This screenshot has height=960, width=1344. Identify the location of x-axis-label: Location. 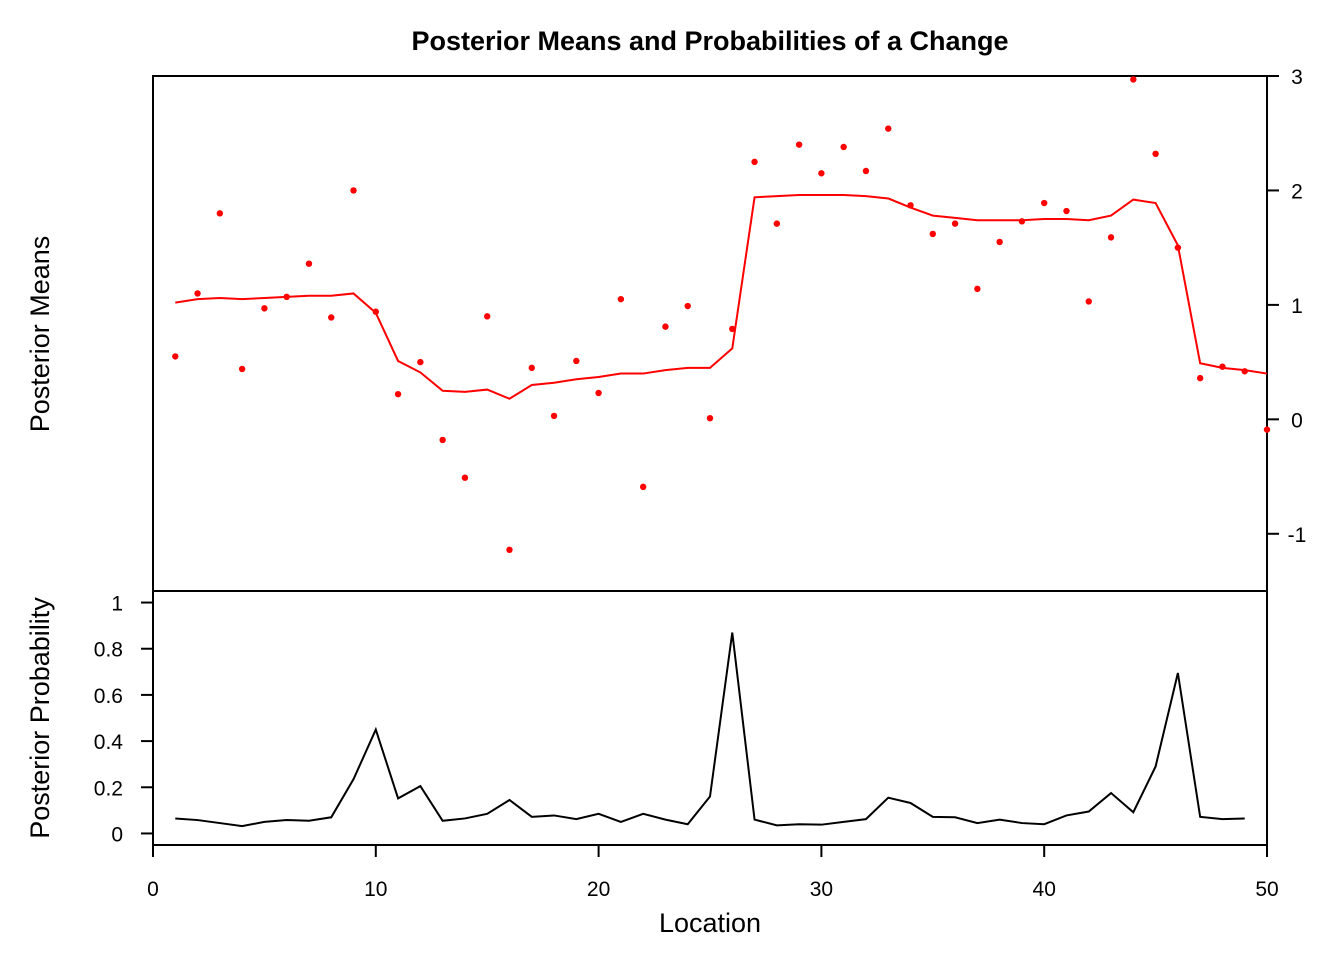
(710, 923).